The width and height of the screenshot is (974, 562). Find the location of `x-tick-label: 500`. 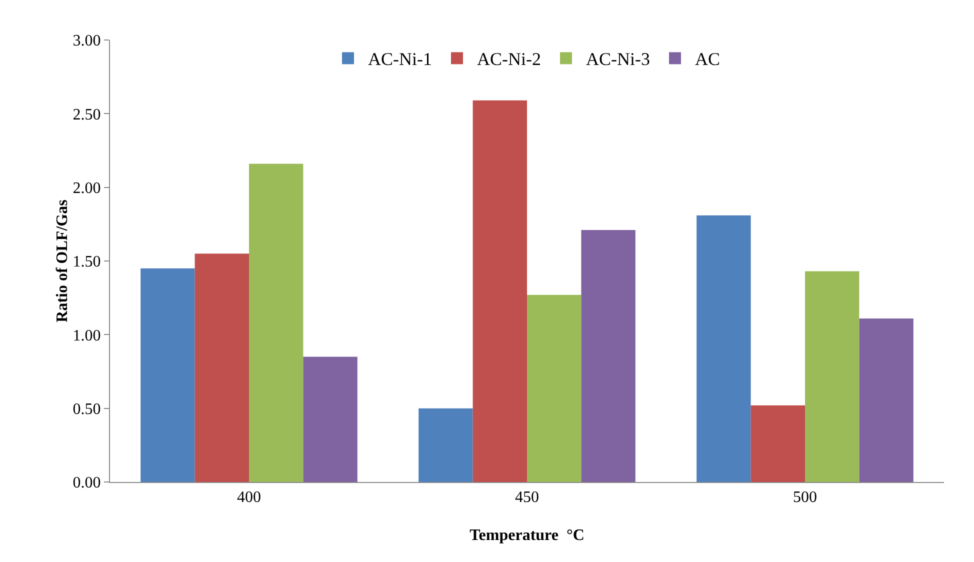

x-tick-label: 500 is located at coordinates (805, 497).